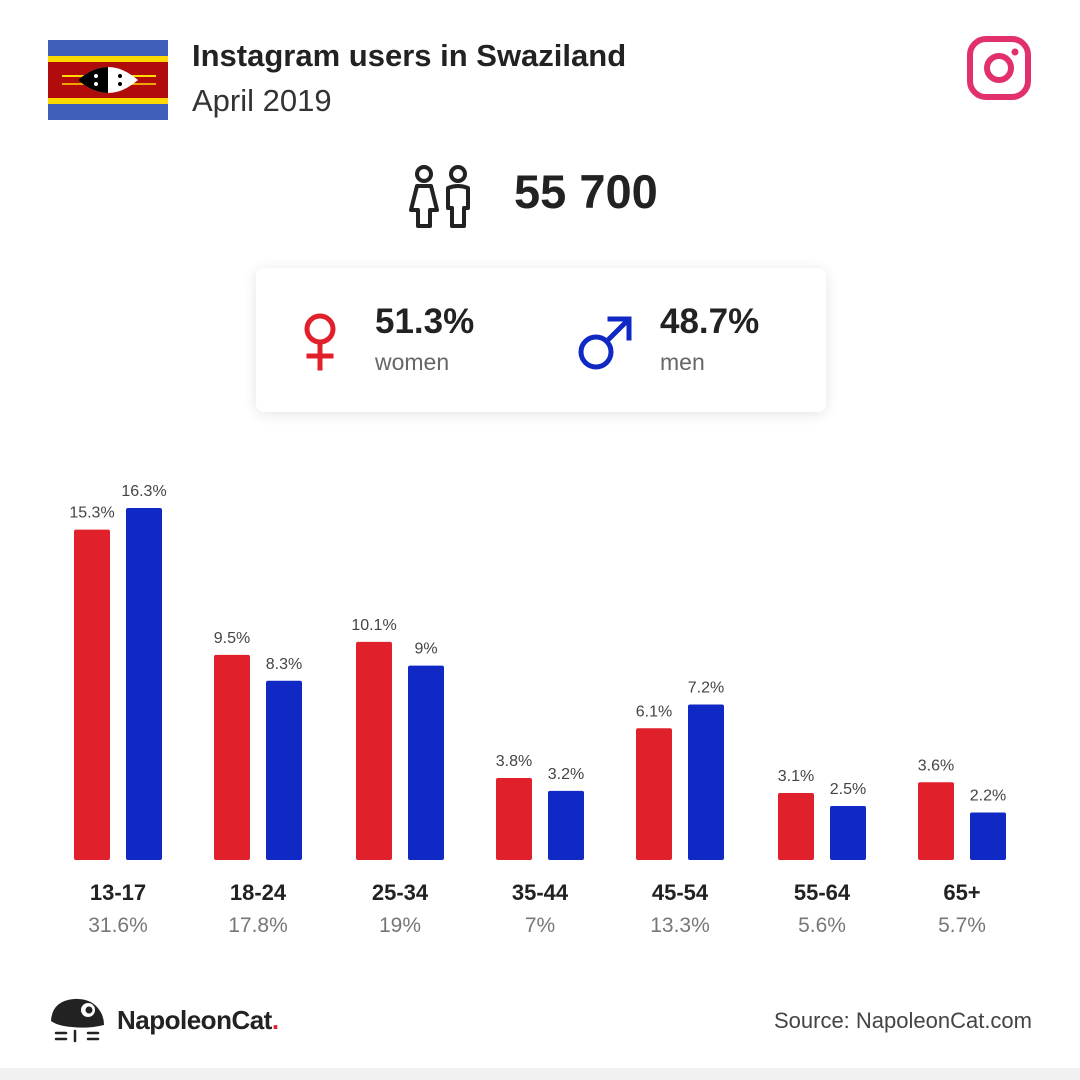 This screenshot has height=1080, width=1080. Describe the element at coordinates (262, 100) in the screenshot. I see `page-subtitle: April 2019` at that location.